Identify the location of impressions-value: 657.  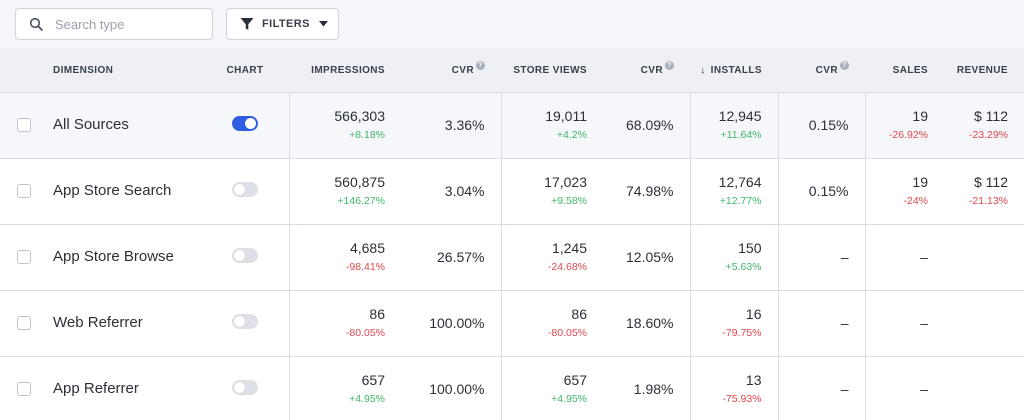
(373, 380).